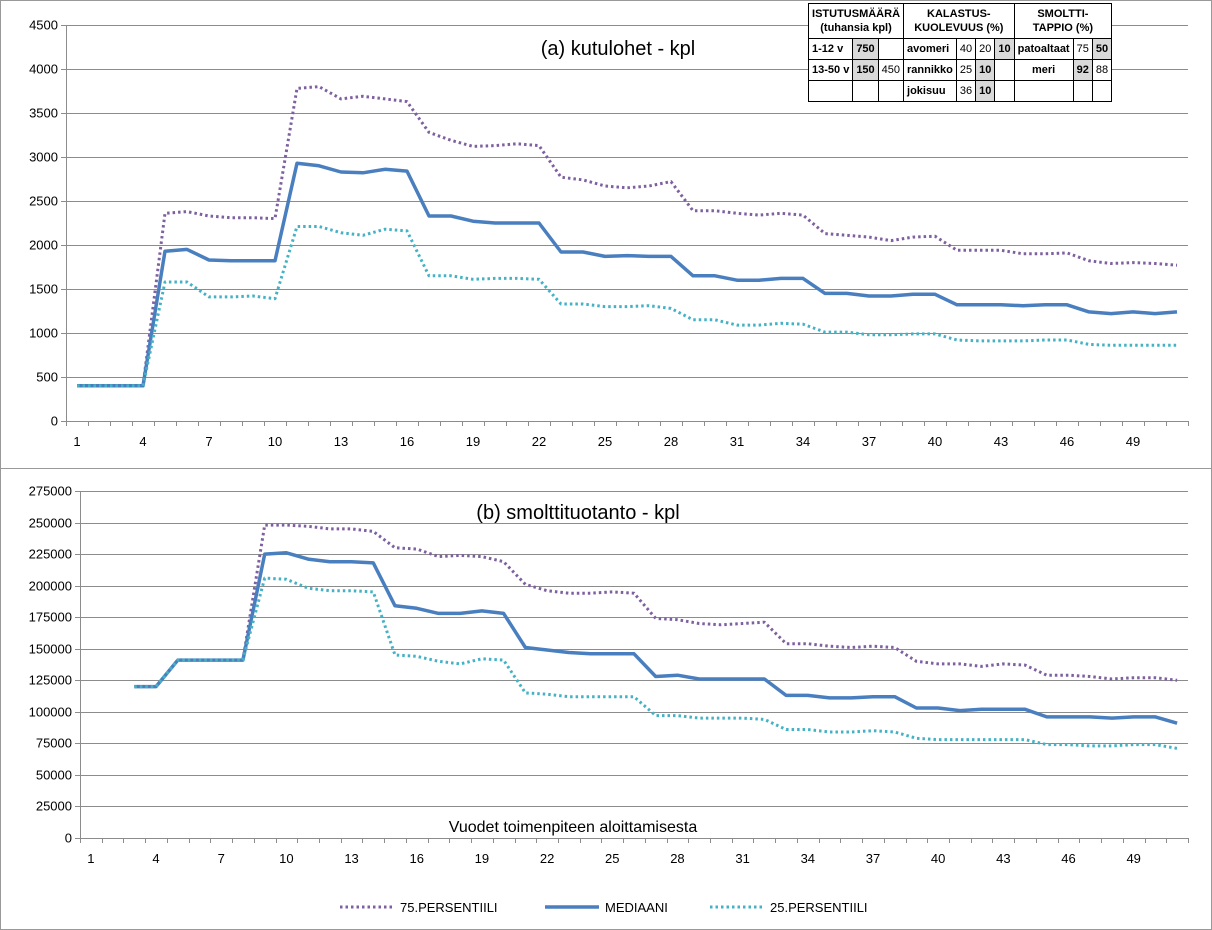 This screenshot has width=1212, height=930. What do you see at coordinates (930, 49) in the screenshot?
I see `table-cell: avomeri` at bounding box center [930, 49].